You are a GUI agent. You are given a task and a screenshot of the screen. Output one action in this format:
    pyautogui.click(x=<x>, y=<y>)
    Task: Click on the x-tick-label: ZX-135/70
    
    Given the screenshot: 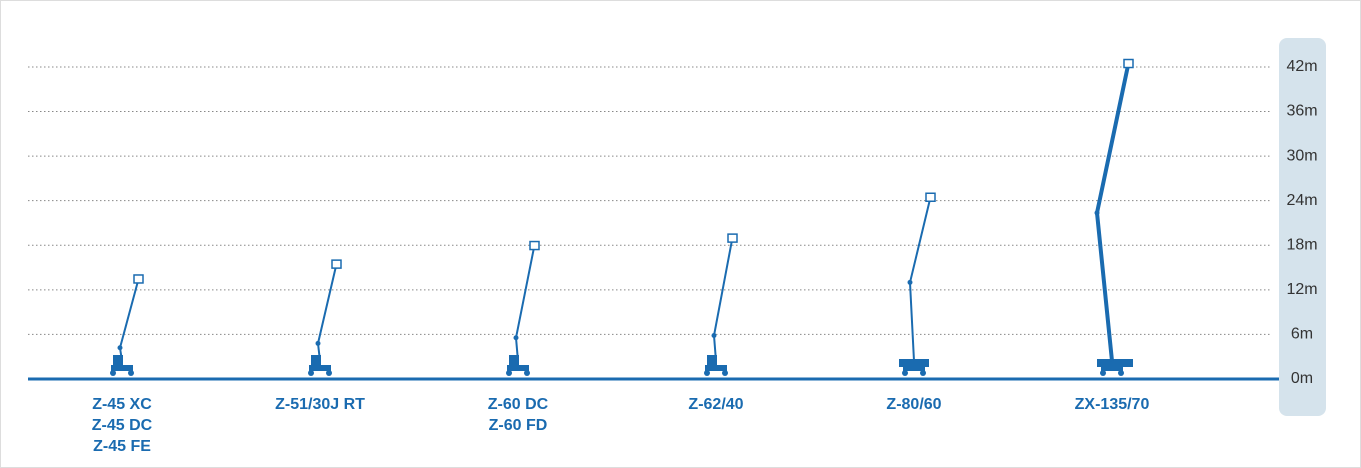 What is the action you would take?
    pyautogui.click(x=1112, y=404)
    